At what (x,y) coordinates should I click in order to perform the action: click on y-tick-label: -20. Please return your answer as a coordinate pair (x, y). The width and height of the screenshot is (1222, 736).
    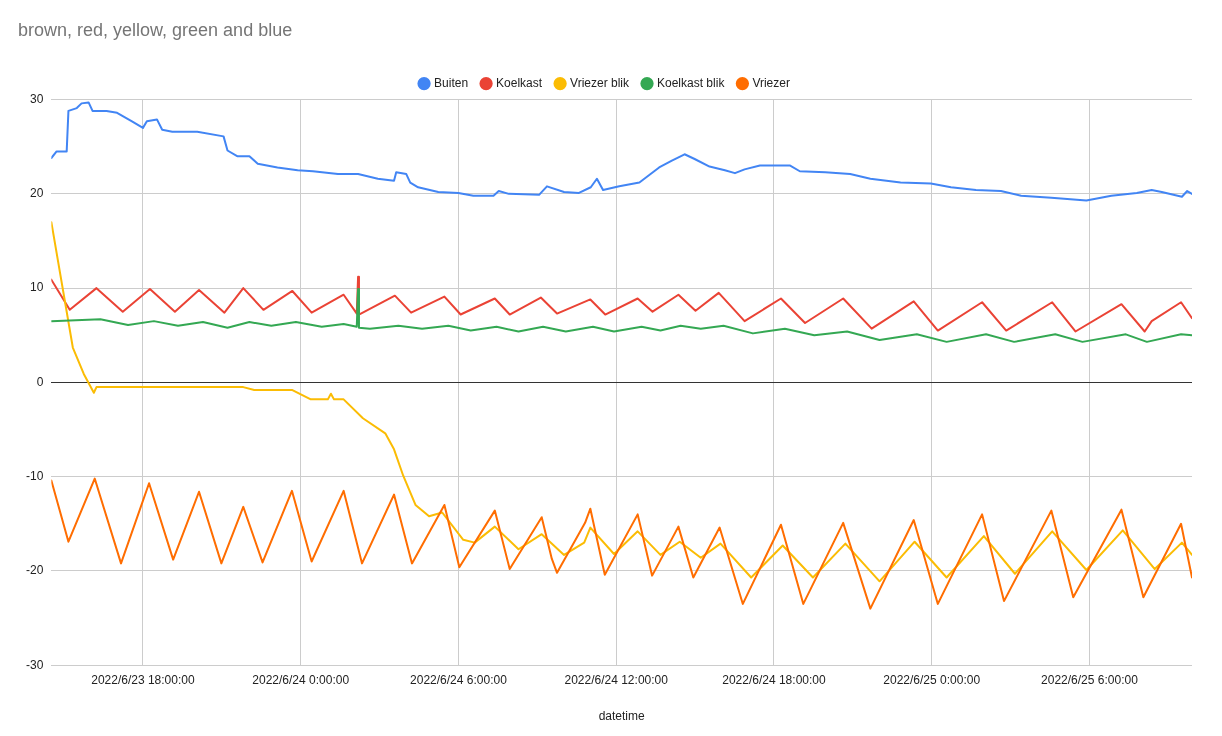
    Looking at the image, I should click on (35, 570).